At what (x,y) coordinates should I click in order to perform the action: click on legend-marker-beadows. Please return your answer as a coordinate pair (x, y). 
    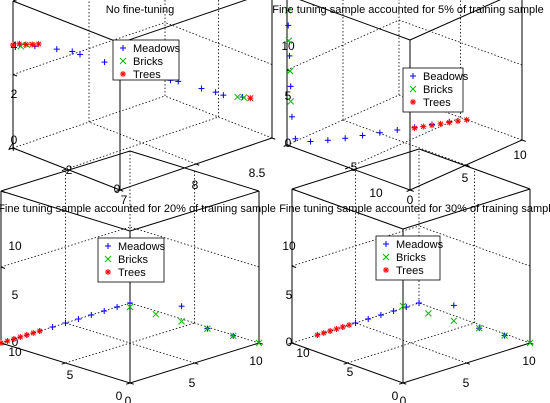
    Looking at the image, I should click on (413, 76).